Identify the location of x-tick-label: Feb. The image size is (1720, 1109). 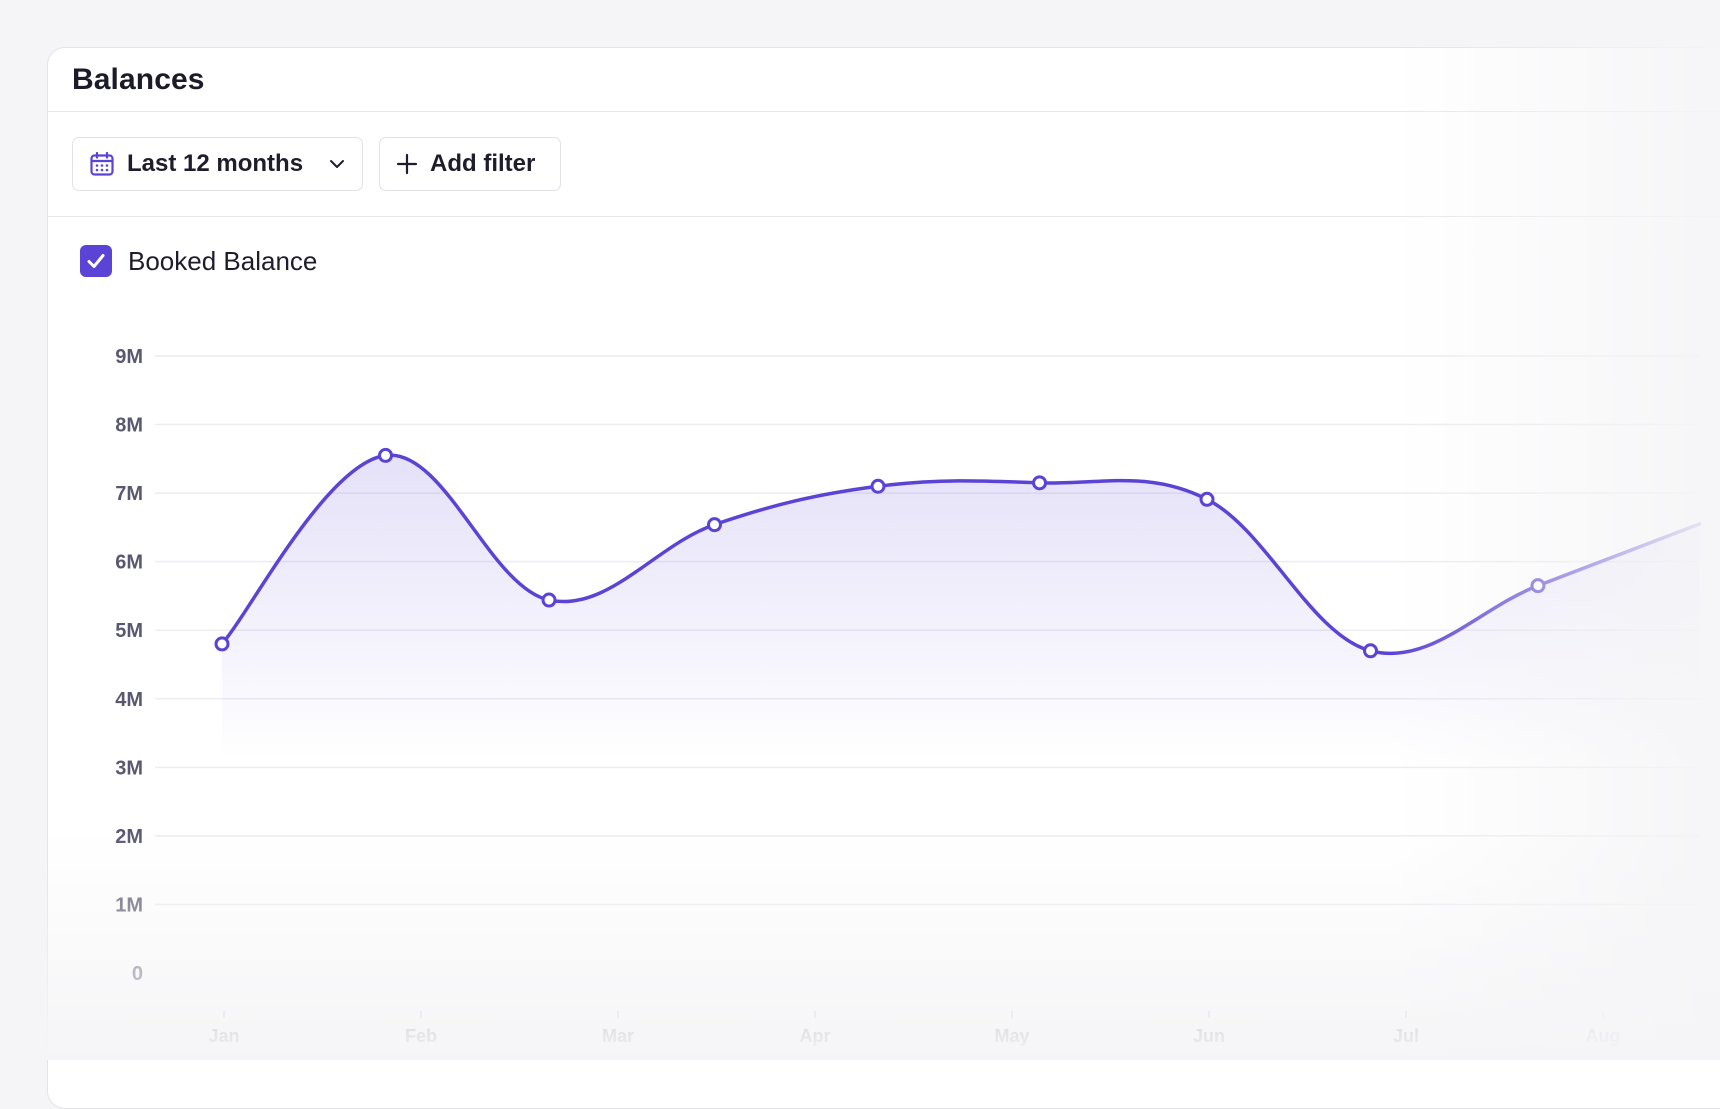
(421, 1036).